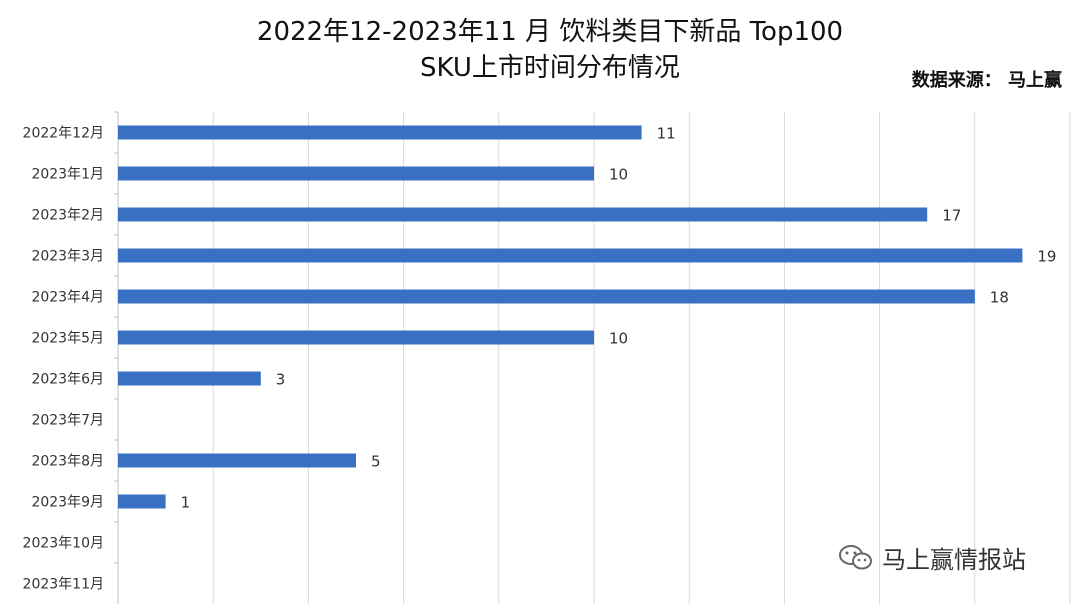 The width and height of the screenshot is (1080, 606). Describe the element at coordinates (67, 462) in the screenshot. I see `category-label: 2023年8月` at that location.